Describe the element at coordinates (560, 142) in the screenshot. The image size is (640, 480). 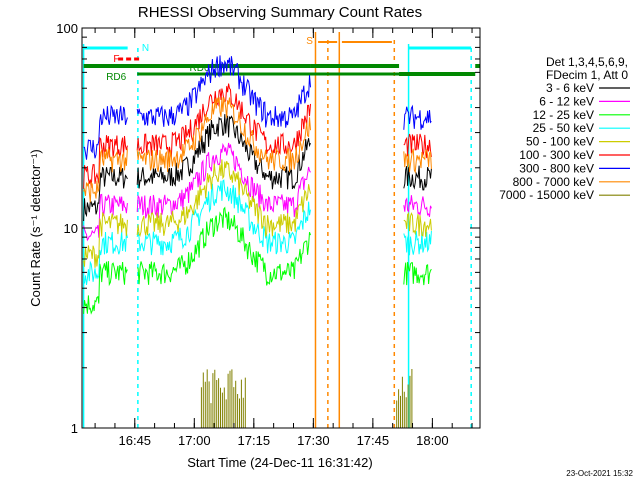
I see `legend-label-4: 50 - 100 keV` at that location.